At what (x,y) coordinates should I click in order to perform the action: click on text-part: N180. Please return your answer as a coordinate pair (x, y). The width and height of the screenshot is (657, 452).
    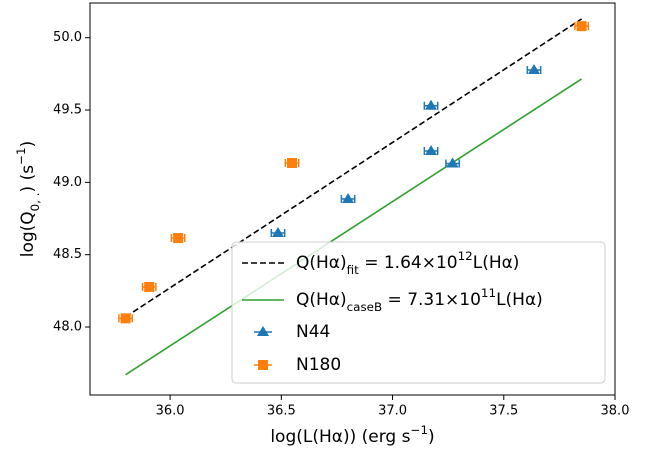
    Looking at the image, I should click on (318, 365).